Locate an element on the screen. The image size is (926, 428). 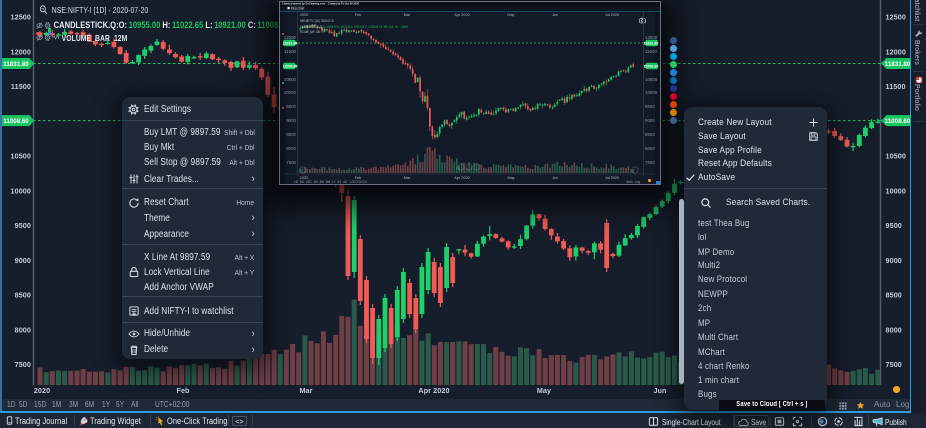
svg-text: 2020 is located at coordinates (42, 390).